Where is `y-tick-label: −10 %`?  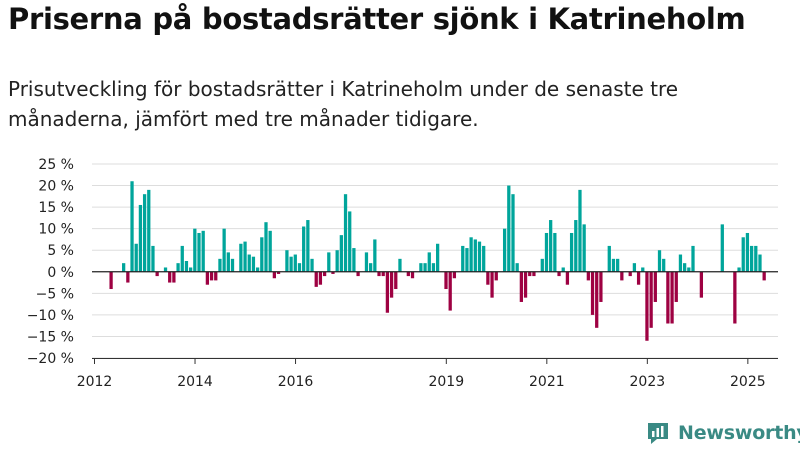 y-tick-label: −10 % is located at coordinates (50, 316).